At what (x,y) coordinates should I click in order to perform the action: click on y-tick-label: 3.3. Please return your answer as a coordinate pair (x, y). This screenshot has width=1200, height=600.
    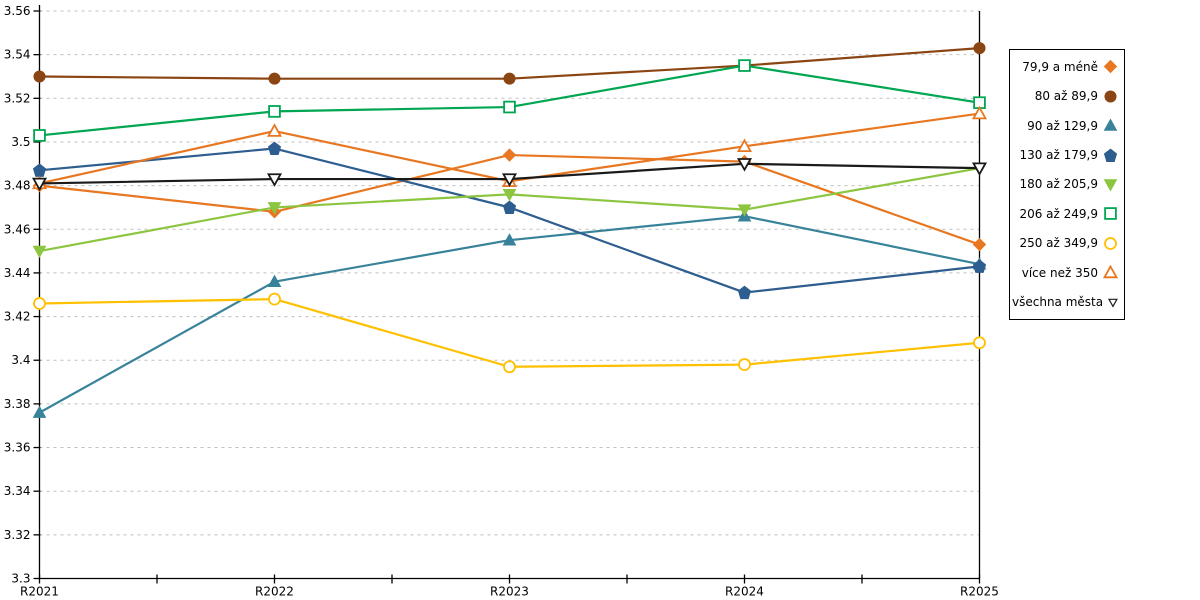
    Looking at the image, I should click on (20, 579).